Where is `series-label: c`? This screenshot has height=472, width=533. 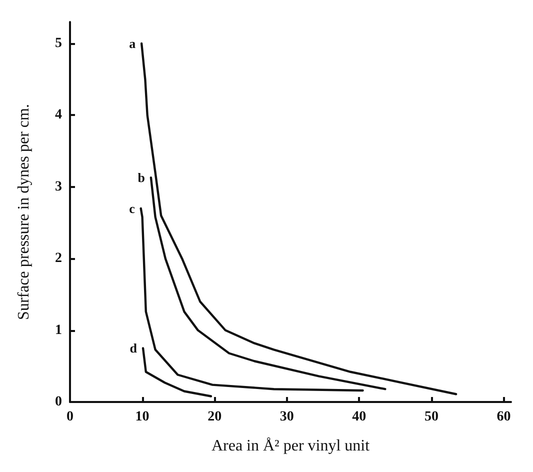 series-label: c is located at coordinates (132, 208).